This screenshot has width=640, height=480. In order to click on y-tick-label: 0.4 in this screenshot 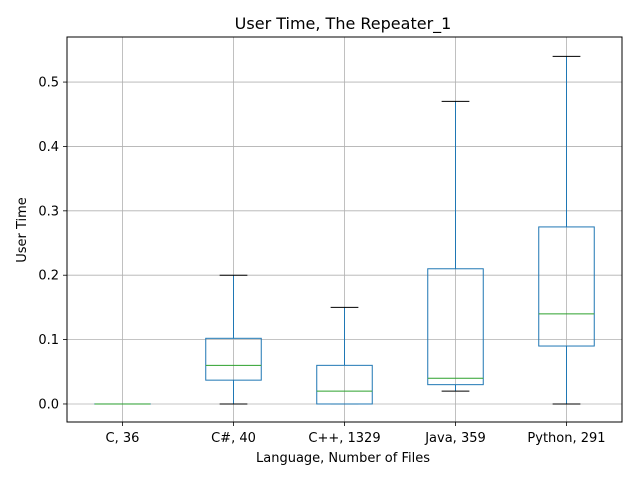, I will do `click(48, 147)`.